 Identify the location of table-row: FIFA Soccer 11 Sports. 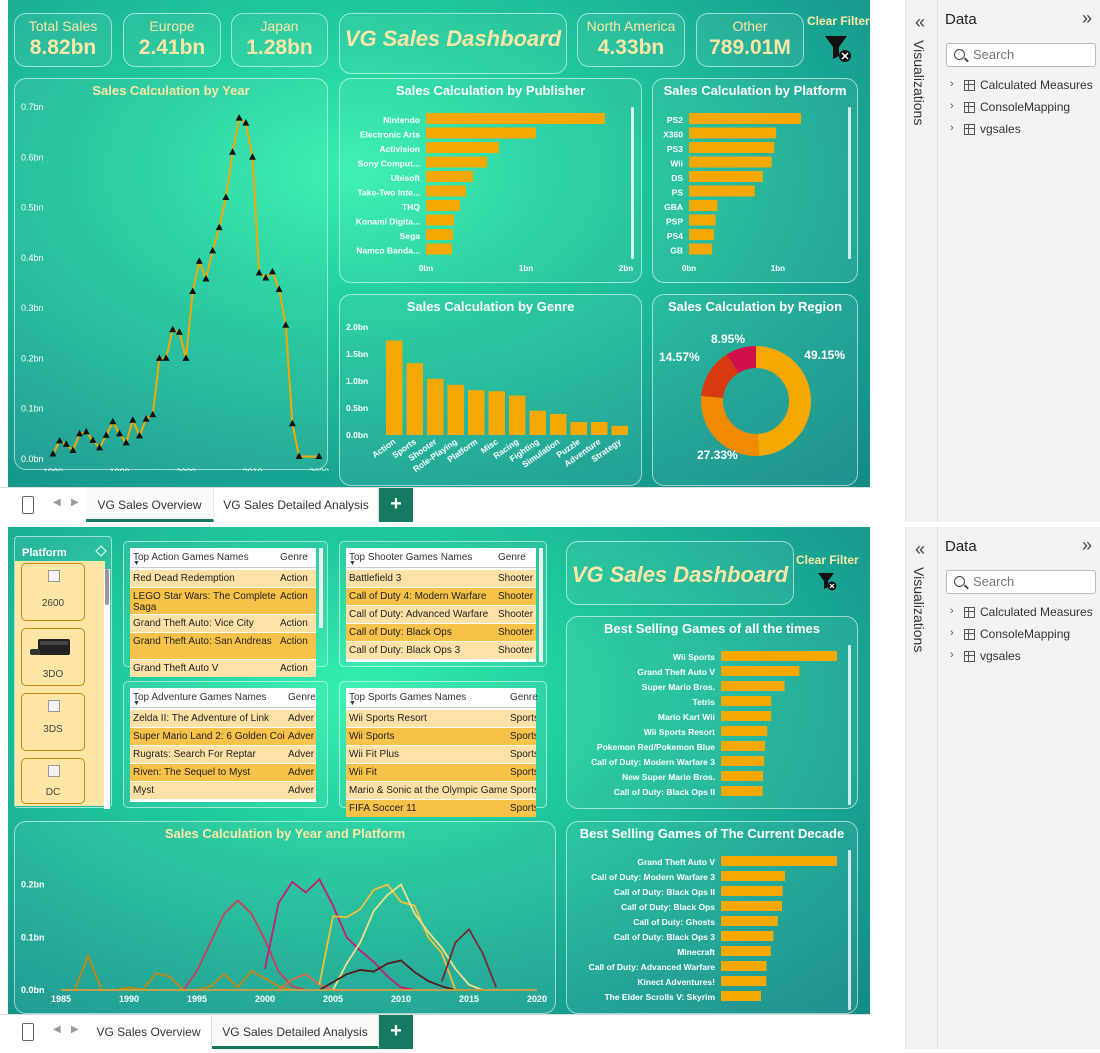
(441, 808).